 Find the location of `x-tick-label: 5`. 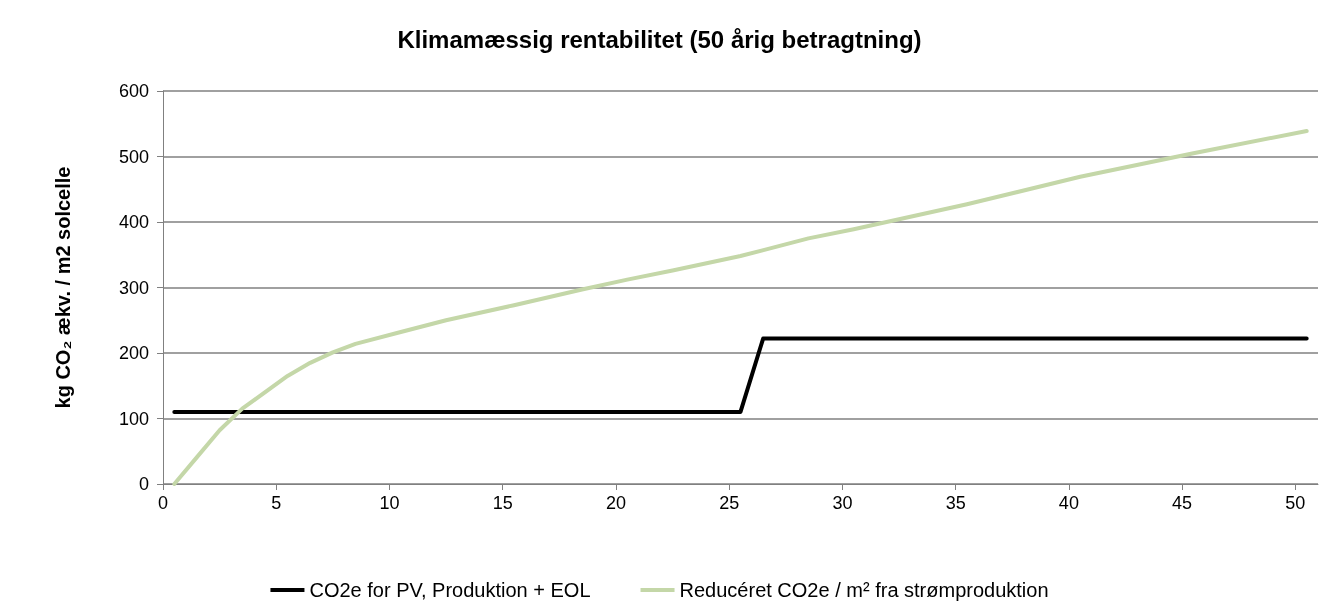

x-tick-label: 5 is located at coordinates (276, 503).